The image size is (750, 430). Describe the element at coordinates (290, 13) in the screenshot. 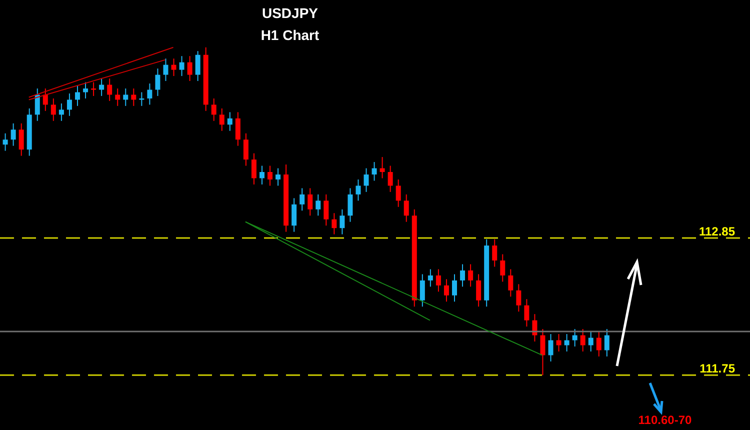

I see `chart-title: USDJPY` at that location.